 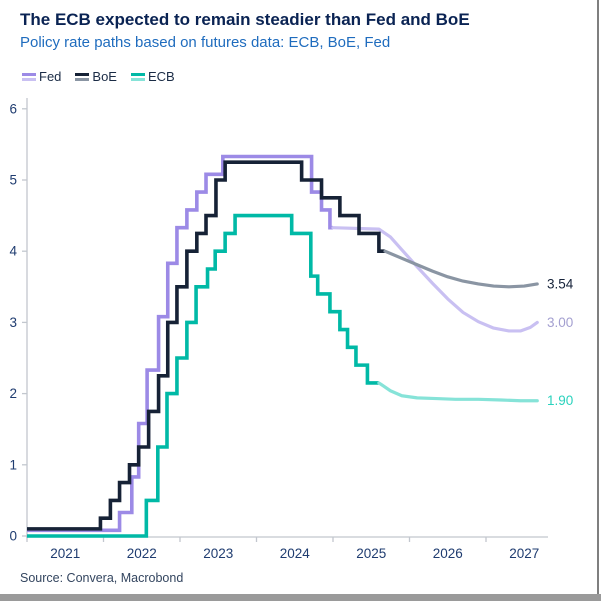 I want to click on boe-end-value-label: 3.54, so click(x=560, y=283).